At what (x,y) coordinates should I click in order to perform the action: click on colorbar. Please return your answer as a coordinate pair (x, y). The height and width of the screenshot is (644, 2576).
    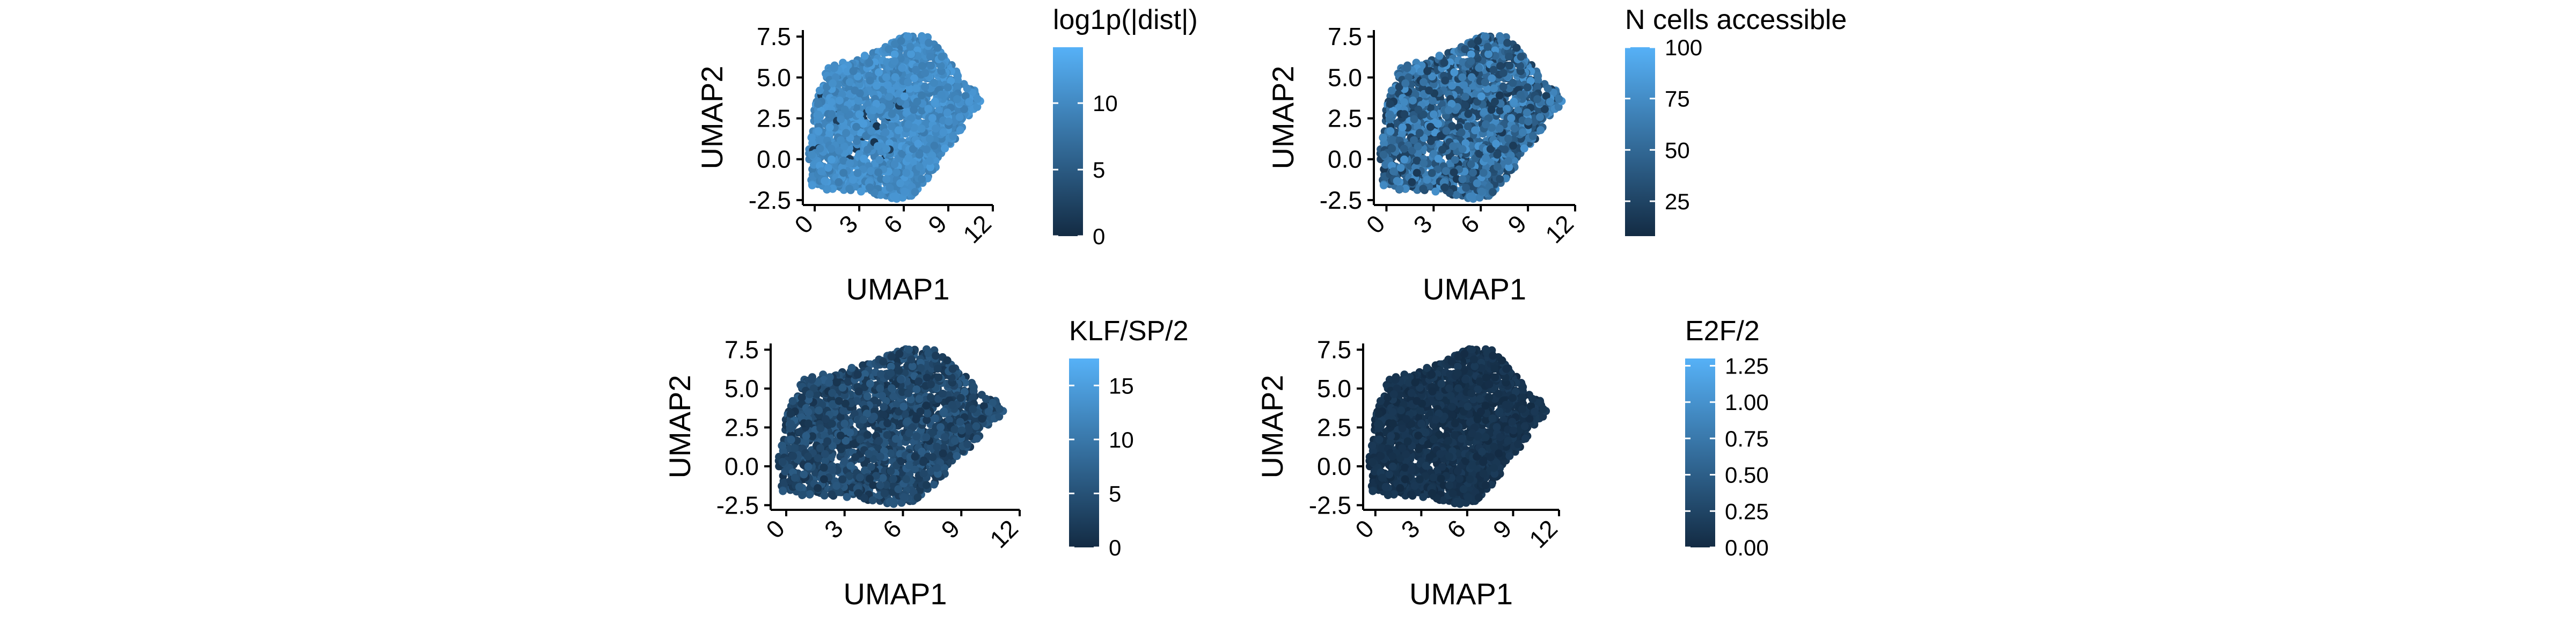
    Looking at the image, I should click on (1640, 141).